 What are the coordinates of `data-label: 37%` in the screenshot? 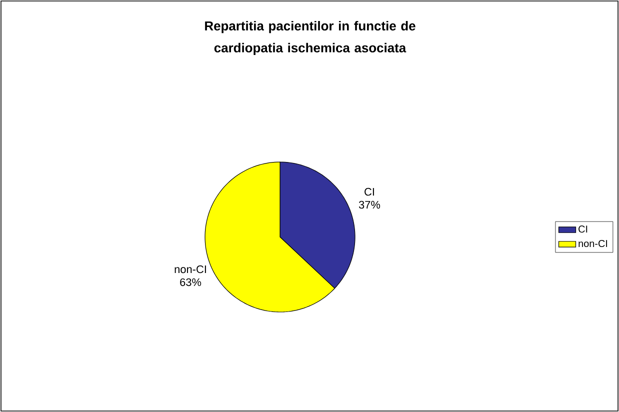 It's located at (369, 204).